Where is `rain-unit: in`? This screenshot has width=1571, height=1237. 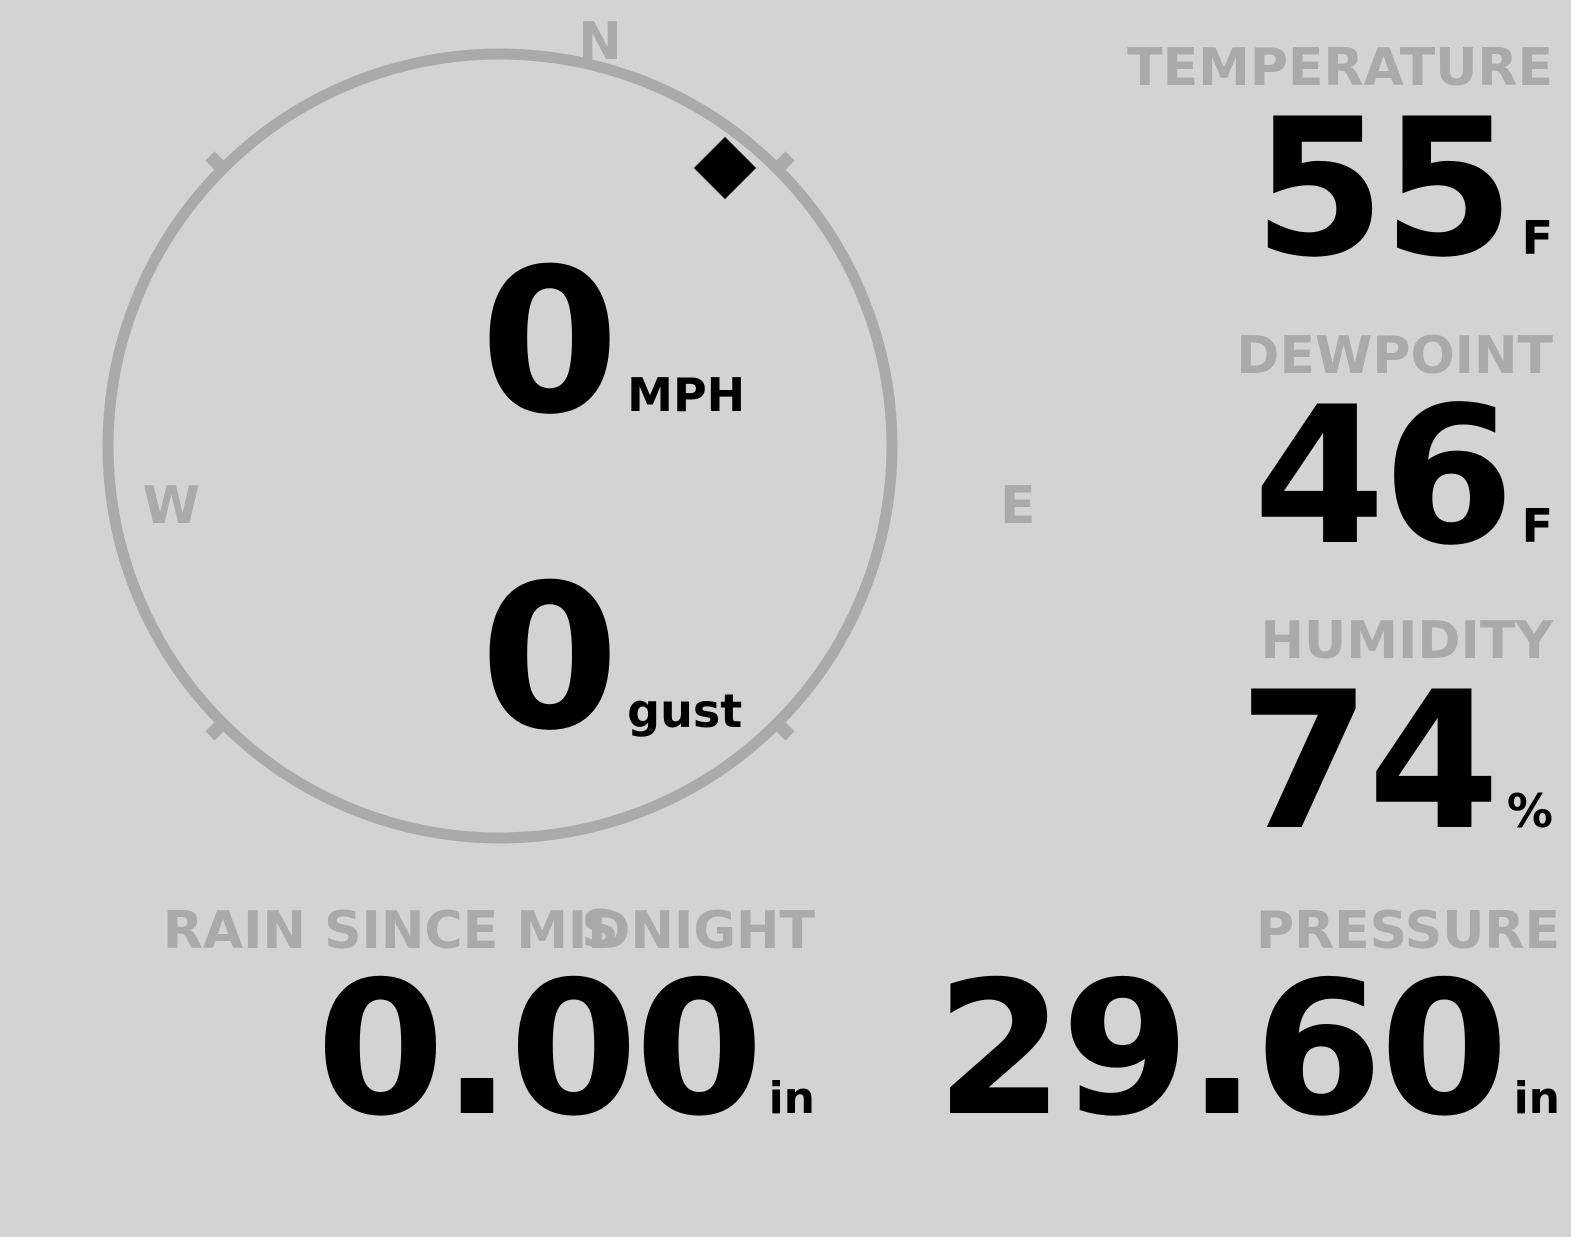
rain-unit: in is located at coordinates (791, 1098).